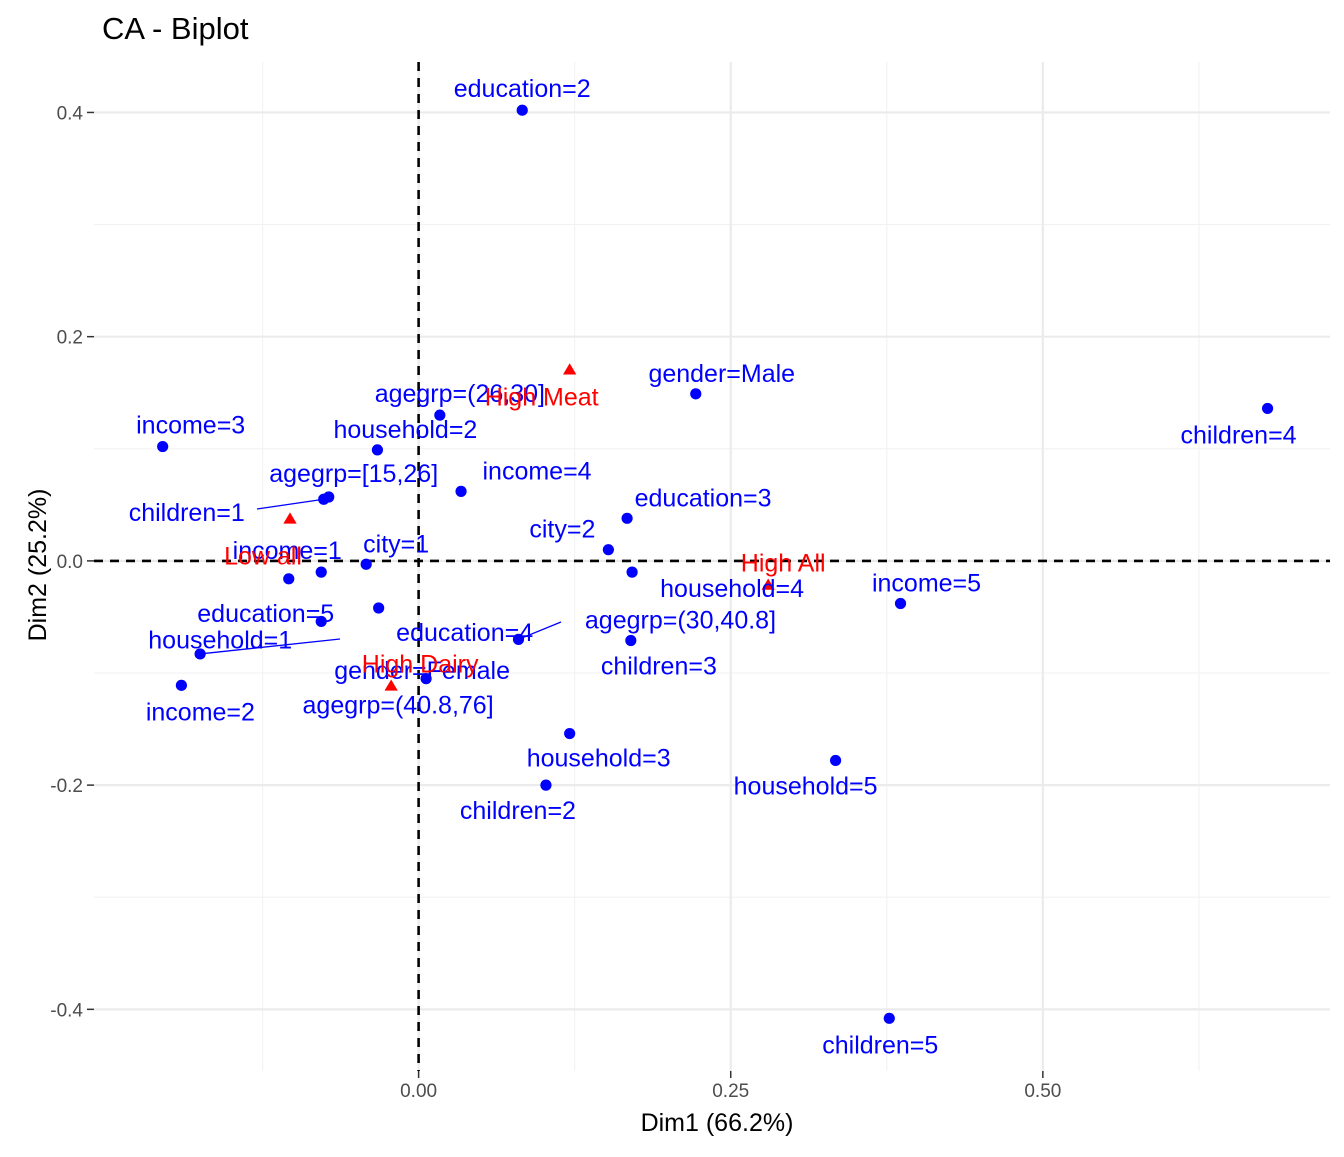 This screenshot has width=1344, height=1157. I want to click on point-label: household=2, so click(405, 430).